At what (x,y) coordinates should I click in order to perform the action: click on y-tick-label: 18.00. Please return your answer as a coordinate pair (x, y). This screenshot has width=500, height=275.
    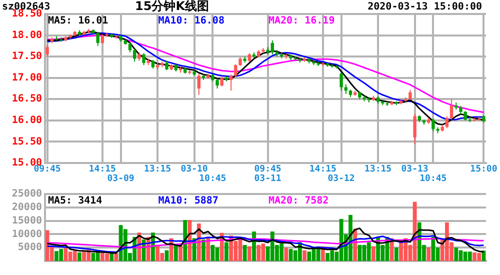
    Looking at the image, I should click on (27, 35).